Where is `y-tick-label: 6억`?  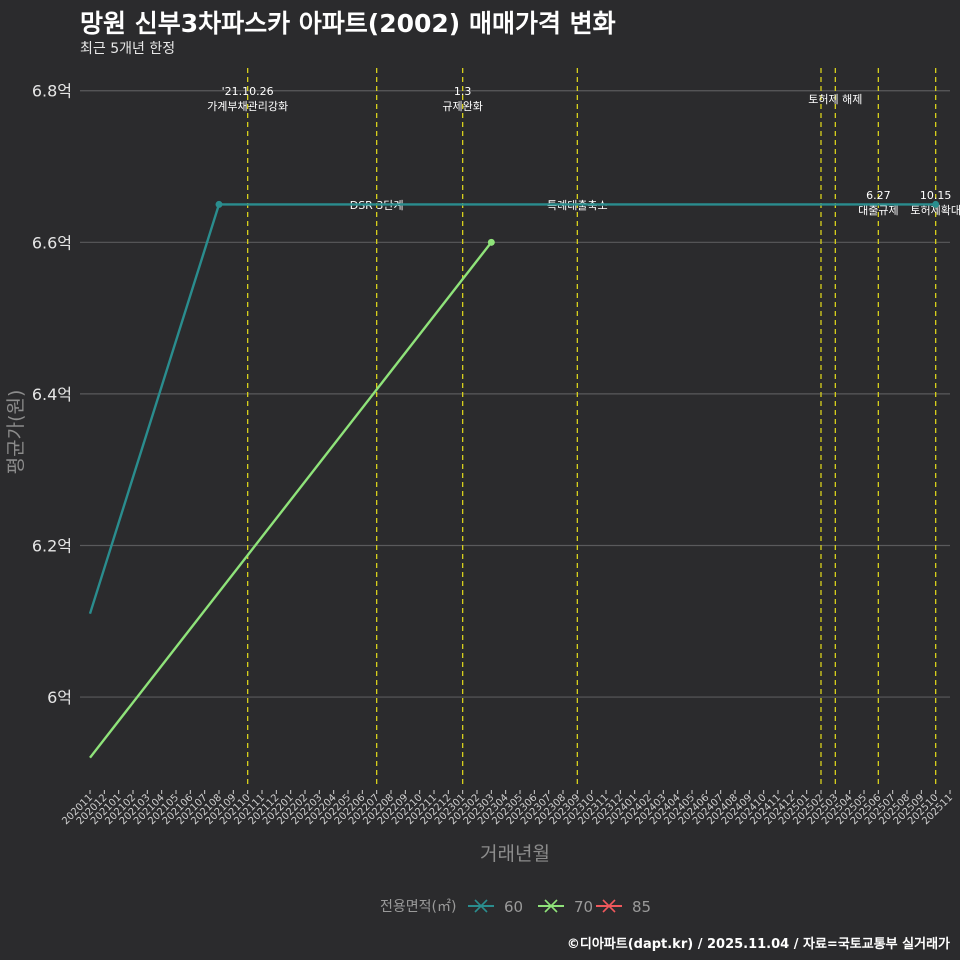
y-tick-label: 6억 is located at coordinates (59, 697).